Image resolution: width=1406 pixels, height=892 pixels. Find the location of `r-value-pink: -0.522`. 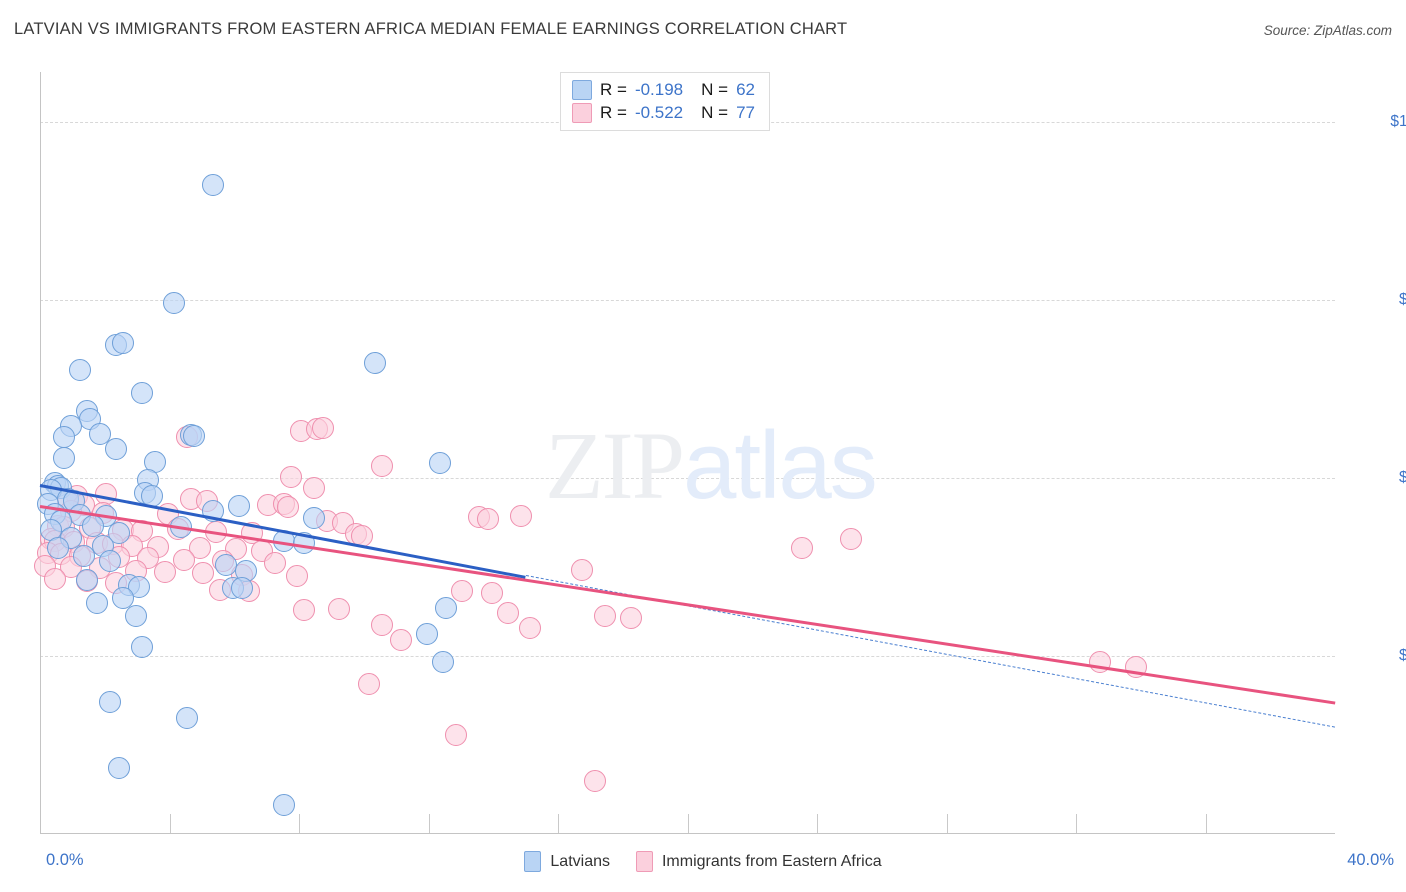

r-value-pink: -0.522 is located at coordinates (659, 112).